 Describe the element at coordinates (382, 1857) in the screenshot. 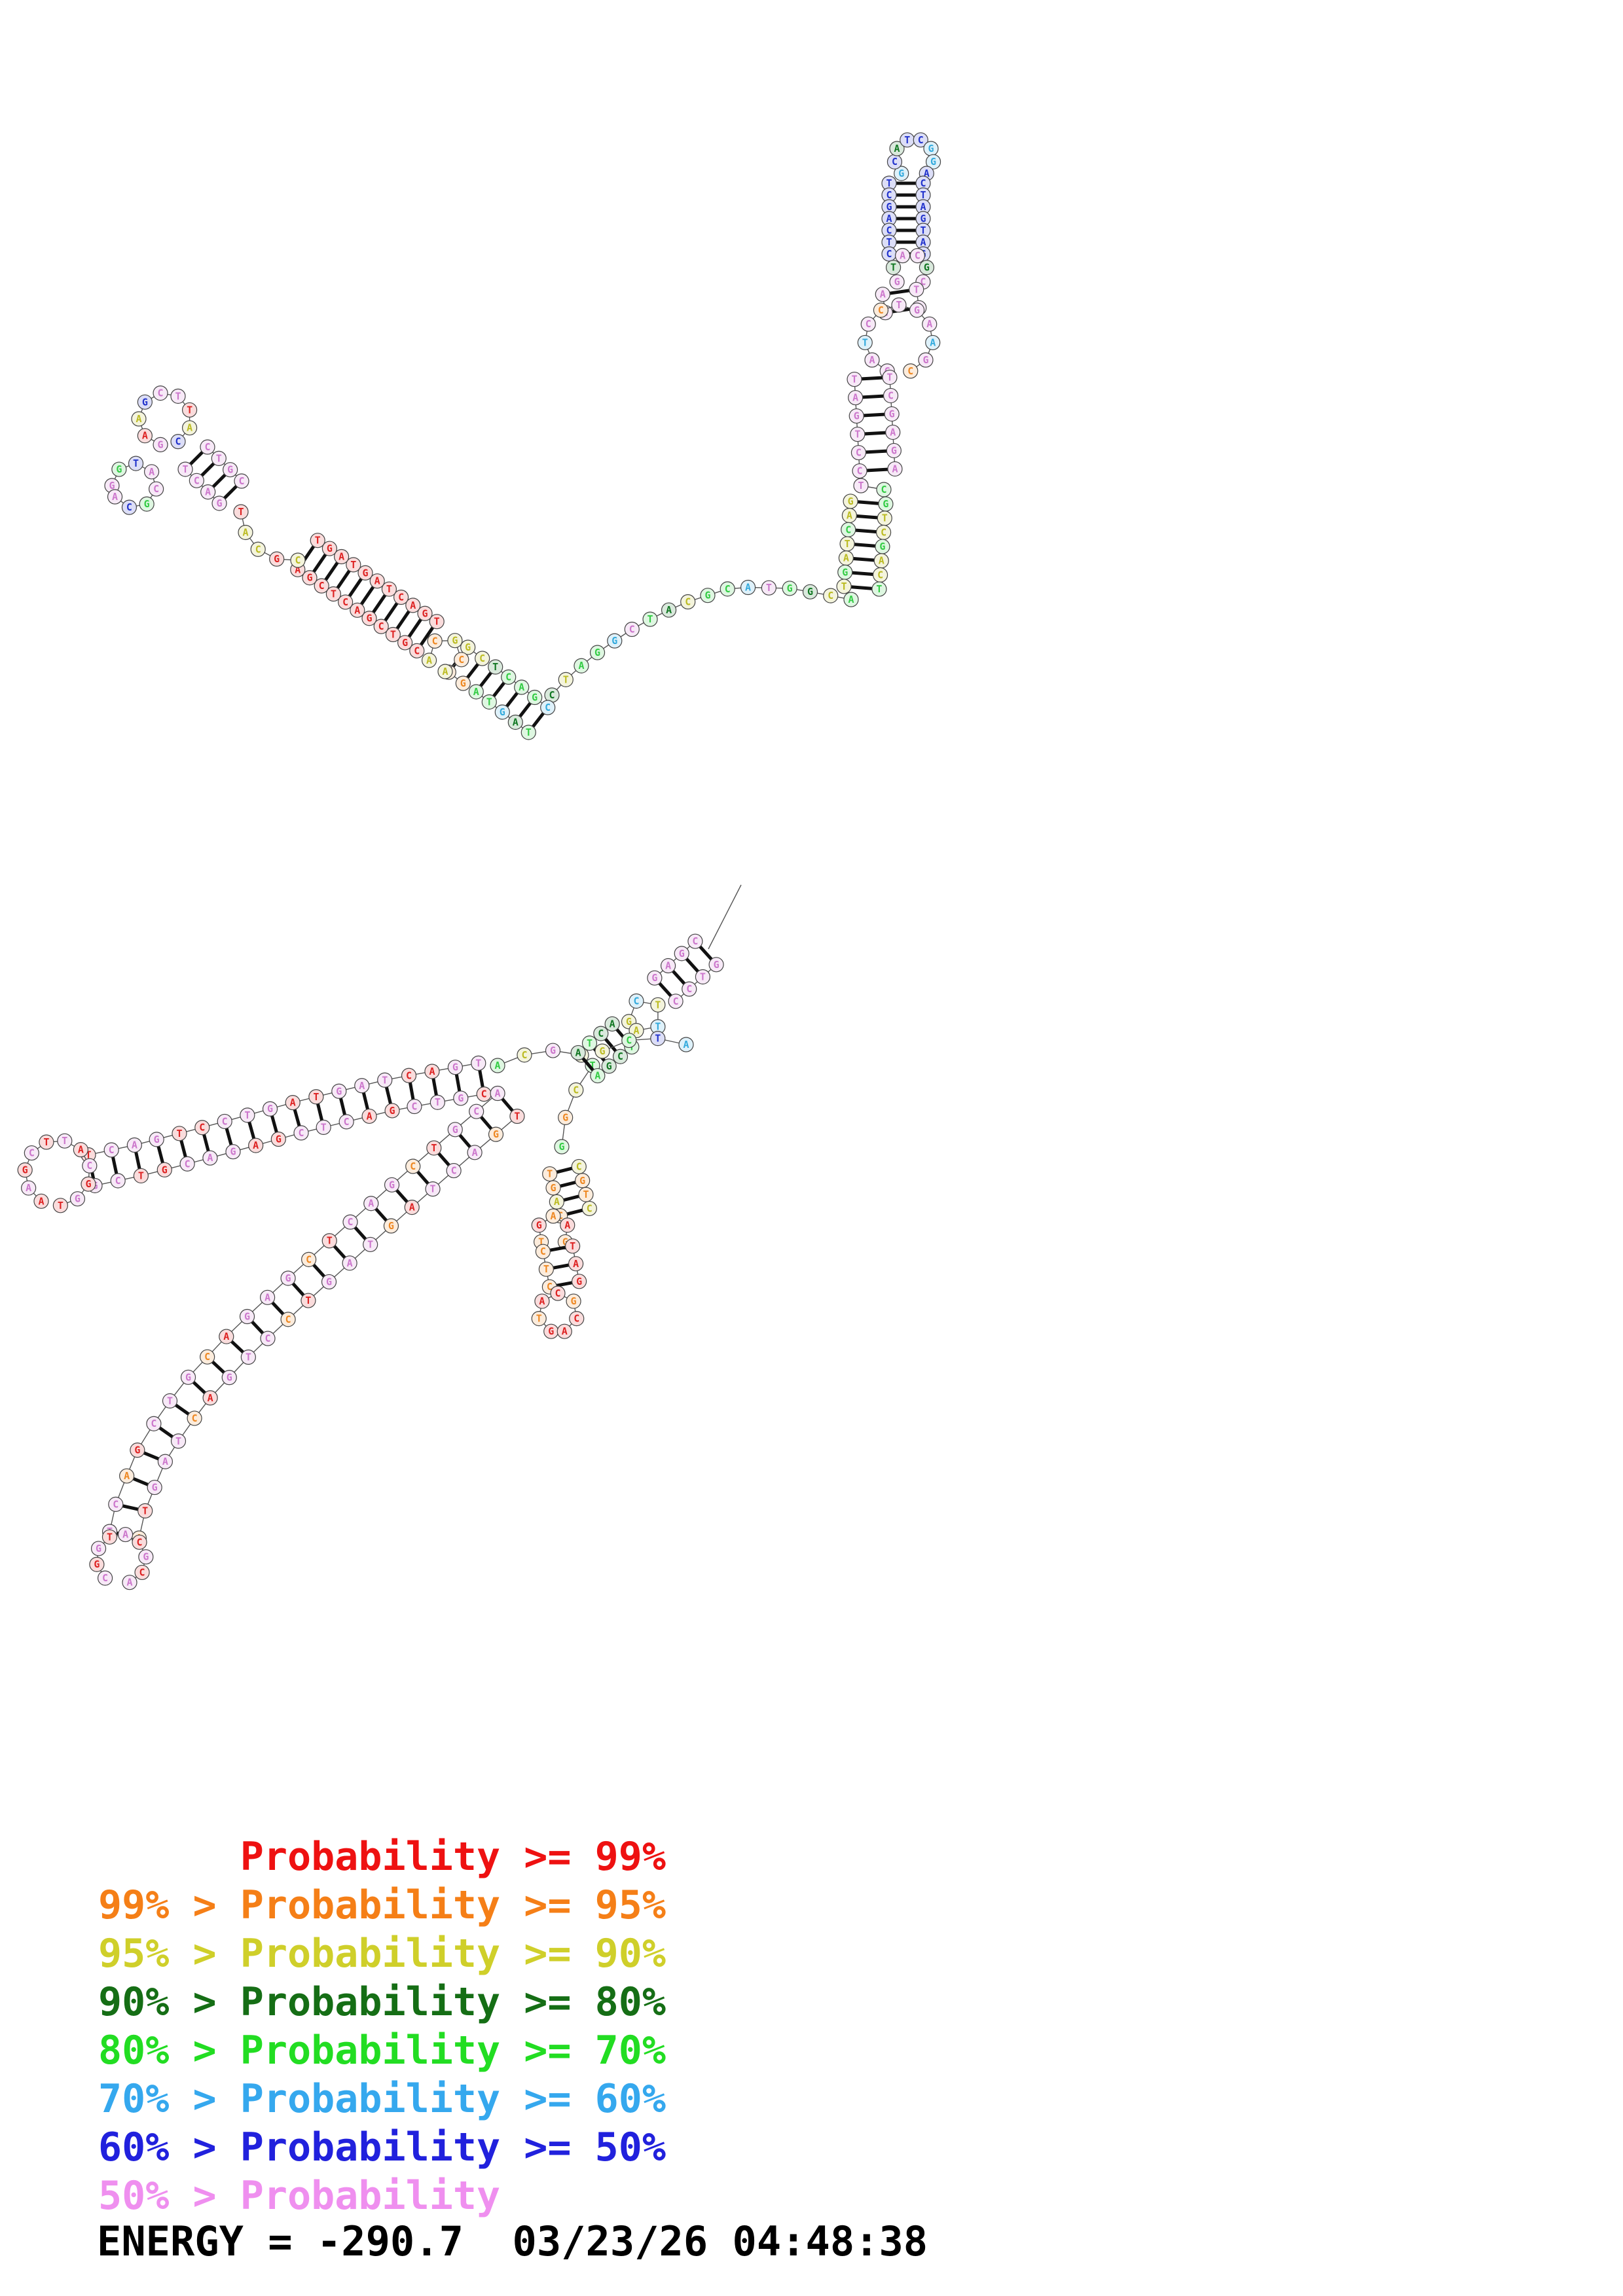

I see `legend-line-99: Probability >= 99%` at that location.